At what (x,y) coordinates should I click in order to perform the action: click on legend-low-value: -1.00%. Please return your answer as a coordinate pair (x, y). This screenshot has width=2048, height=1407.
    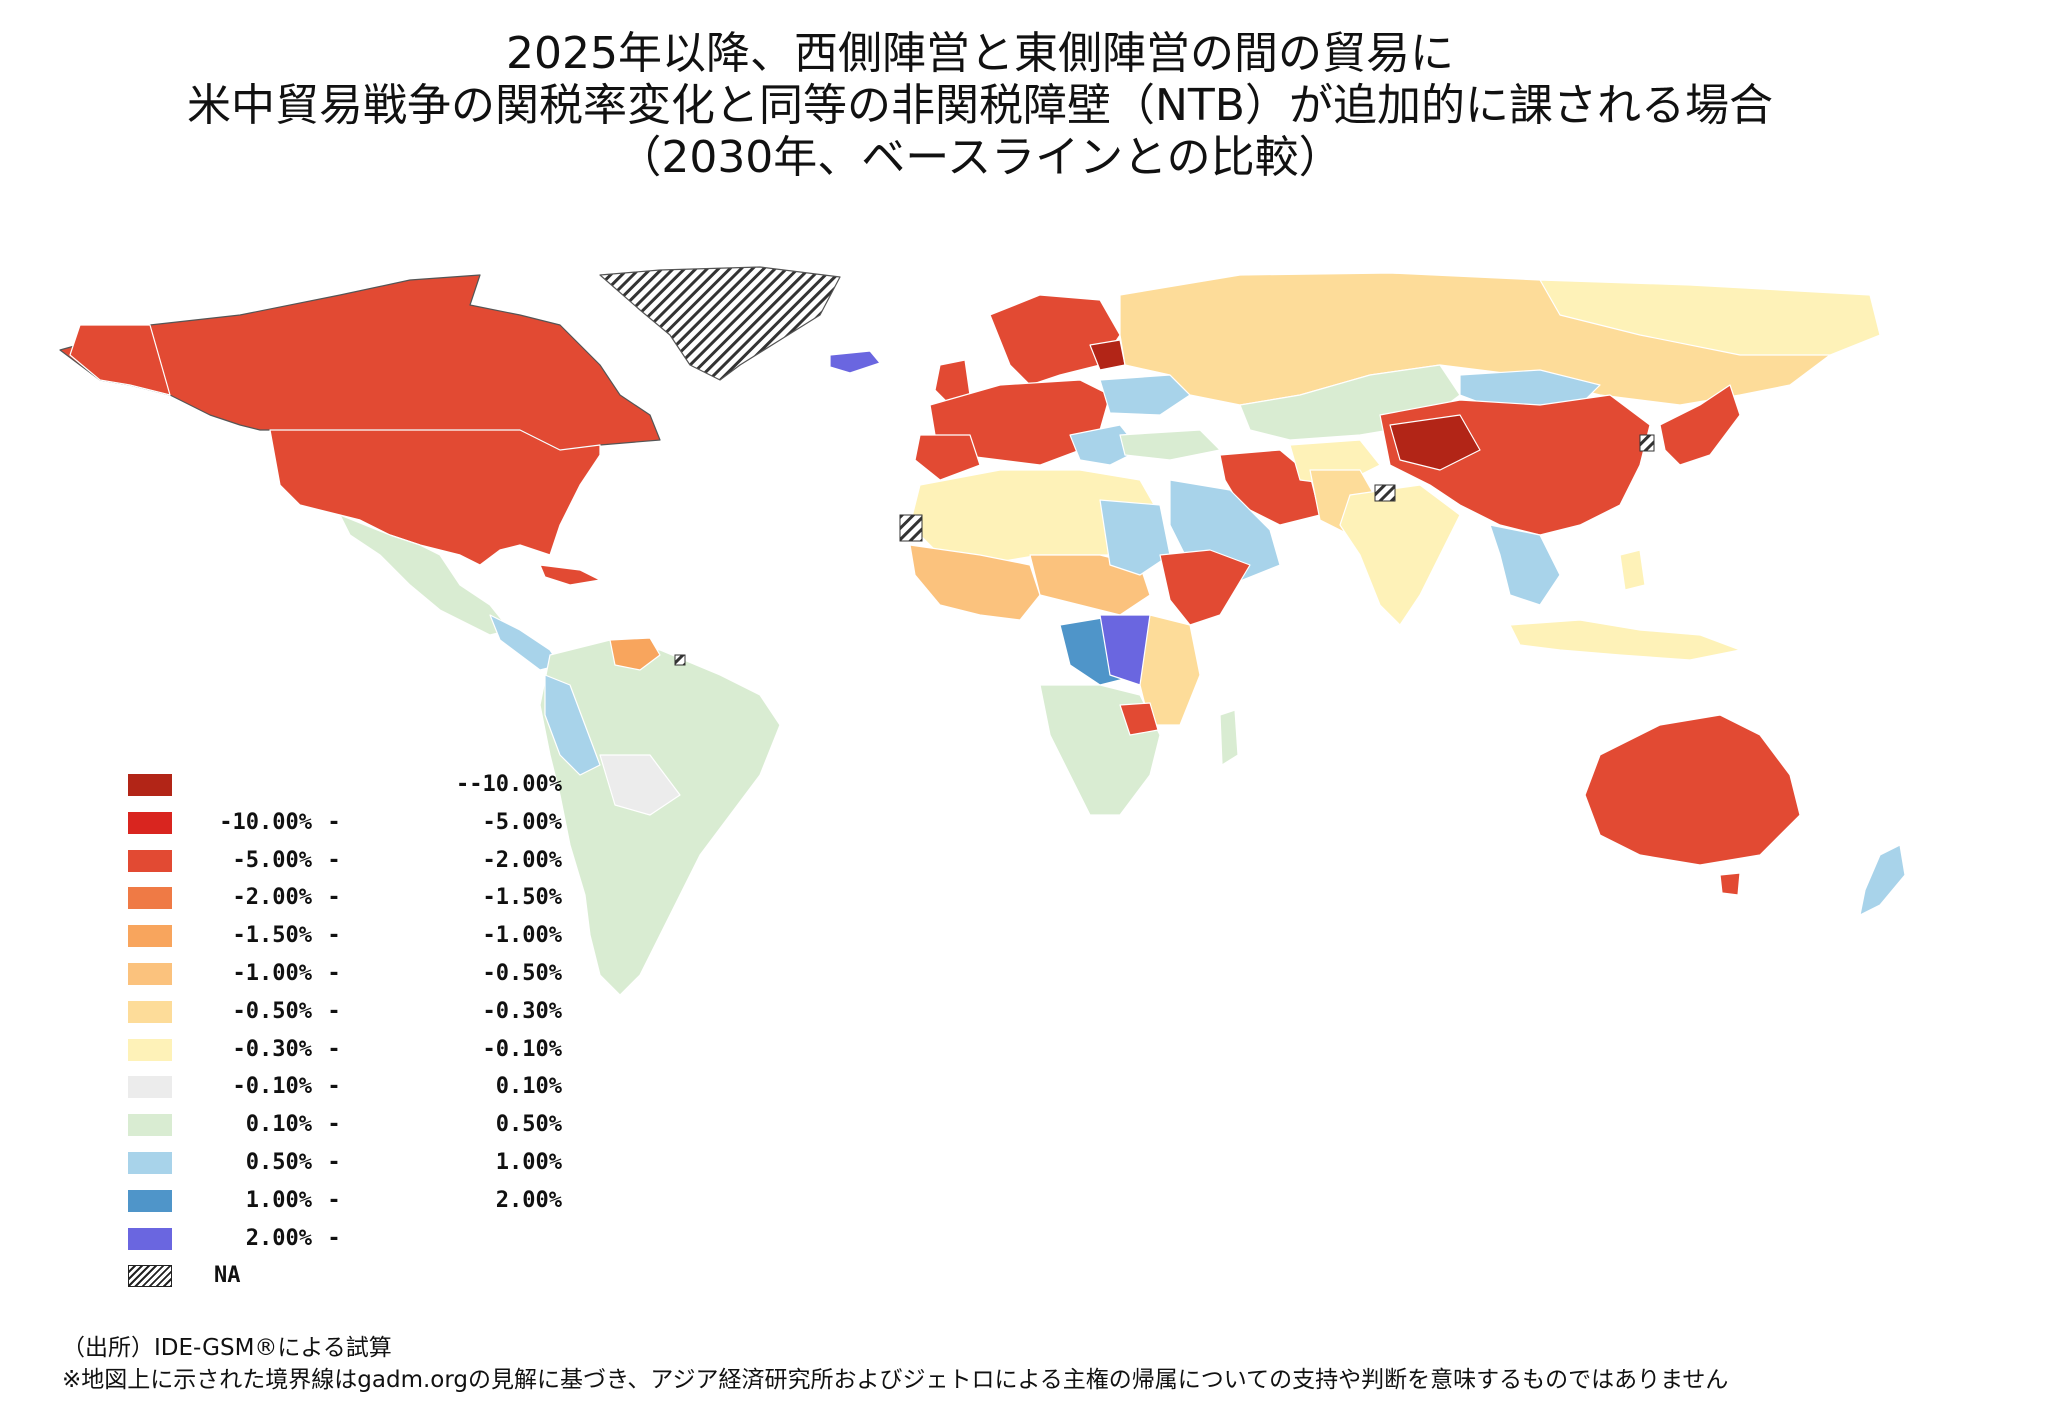
    Looking at the image, I should click on (272, 973).